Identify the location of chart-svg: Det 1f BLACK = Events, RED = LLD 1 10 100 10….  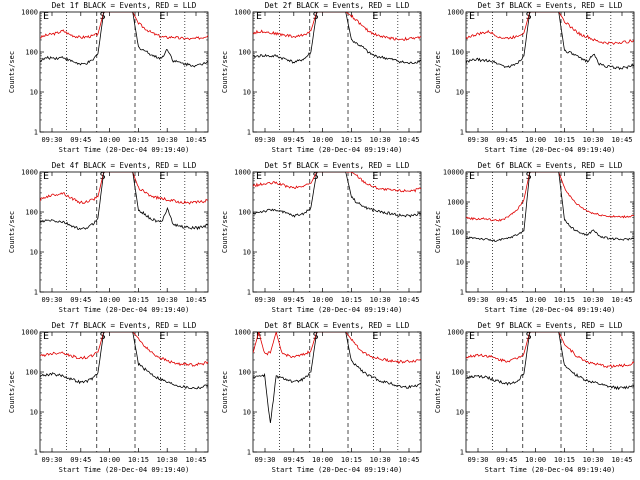
(108, 77).